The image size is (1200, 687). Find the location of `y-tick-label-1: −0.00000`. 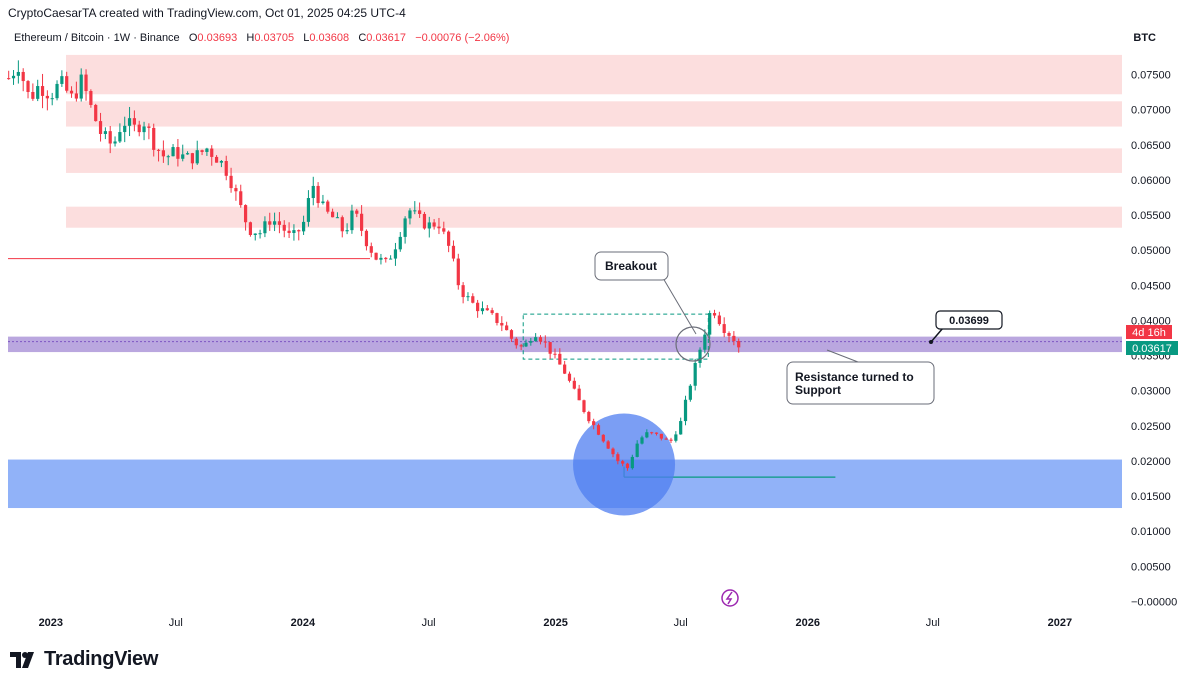

y-tick-label-1: −0.00000 is located at coordinates (1154, 602).